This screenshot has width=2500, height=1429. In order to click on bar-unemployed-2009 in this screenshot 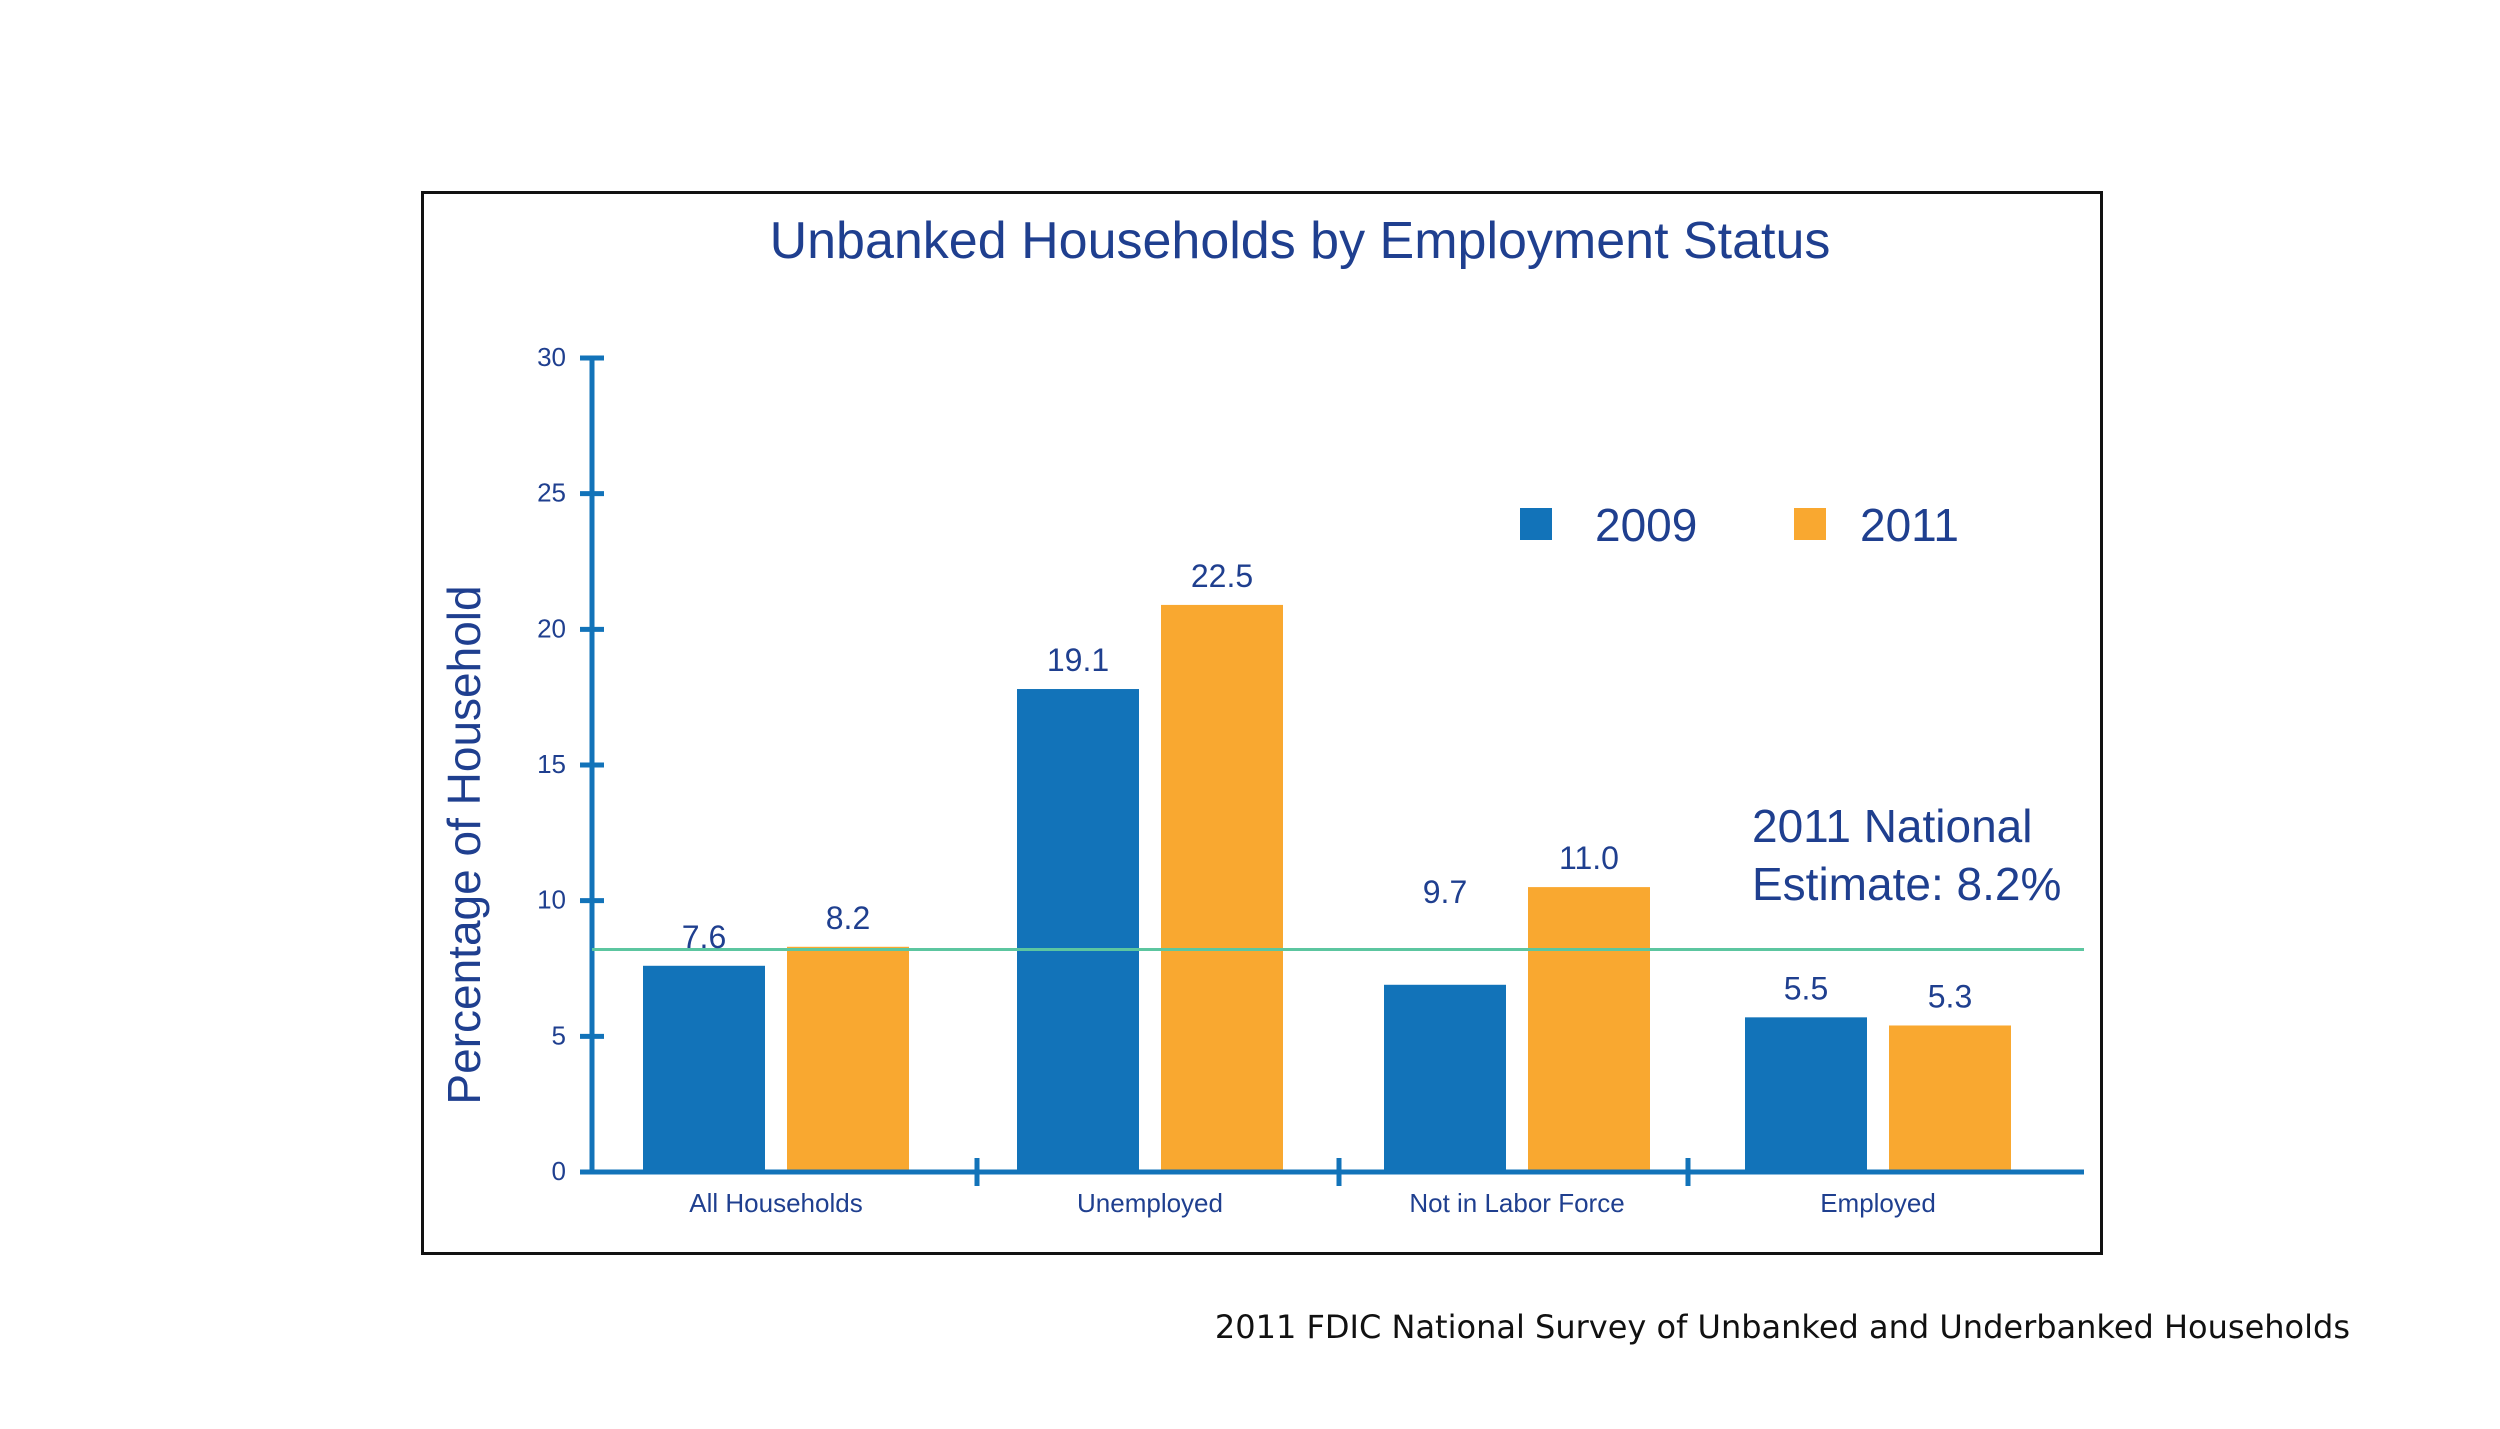, I will do `click(1078, 930)`.